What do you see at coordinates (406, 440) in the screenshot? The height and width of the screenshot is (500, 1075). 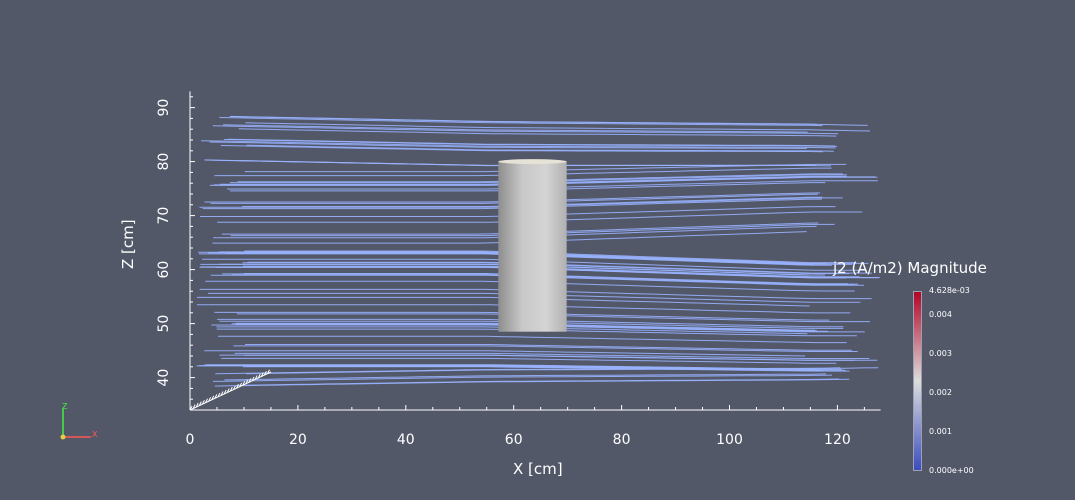 I see `x-tick-label: 40` at bounding box center [406, 440].